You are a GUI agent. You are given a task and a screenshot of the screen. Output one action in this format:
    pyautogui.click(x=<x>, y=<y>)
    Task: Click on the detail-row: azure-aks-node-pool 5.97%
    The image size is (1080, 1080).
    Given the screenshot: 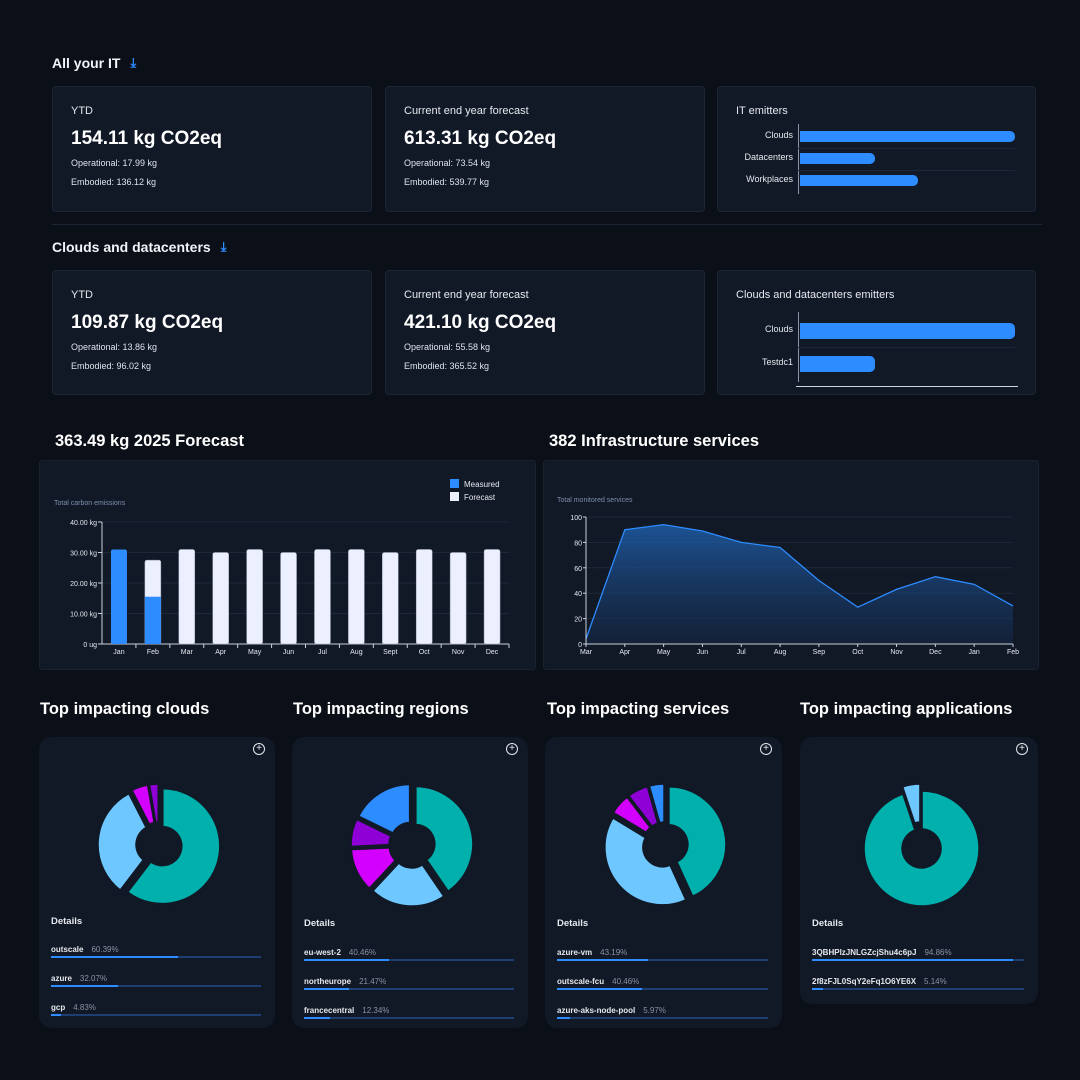 What is the action you would take?
    pyautogui.click(x=662, y=1012)
    